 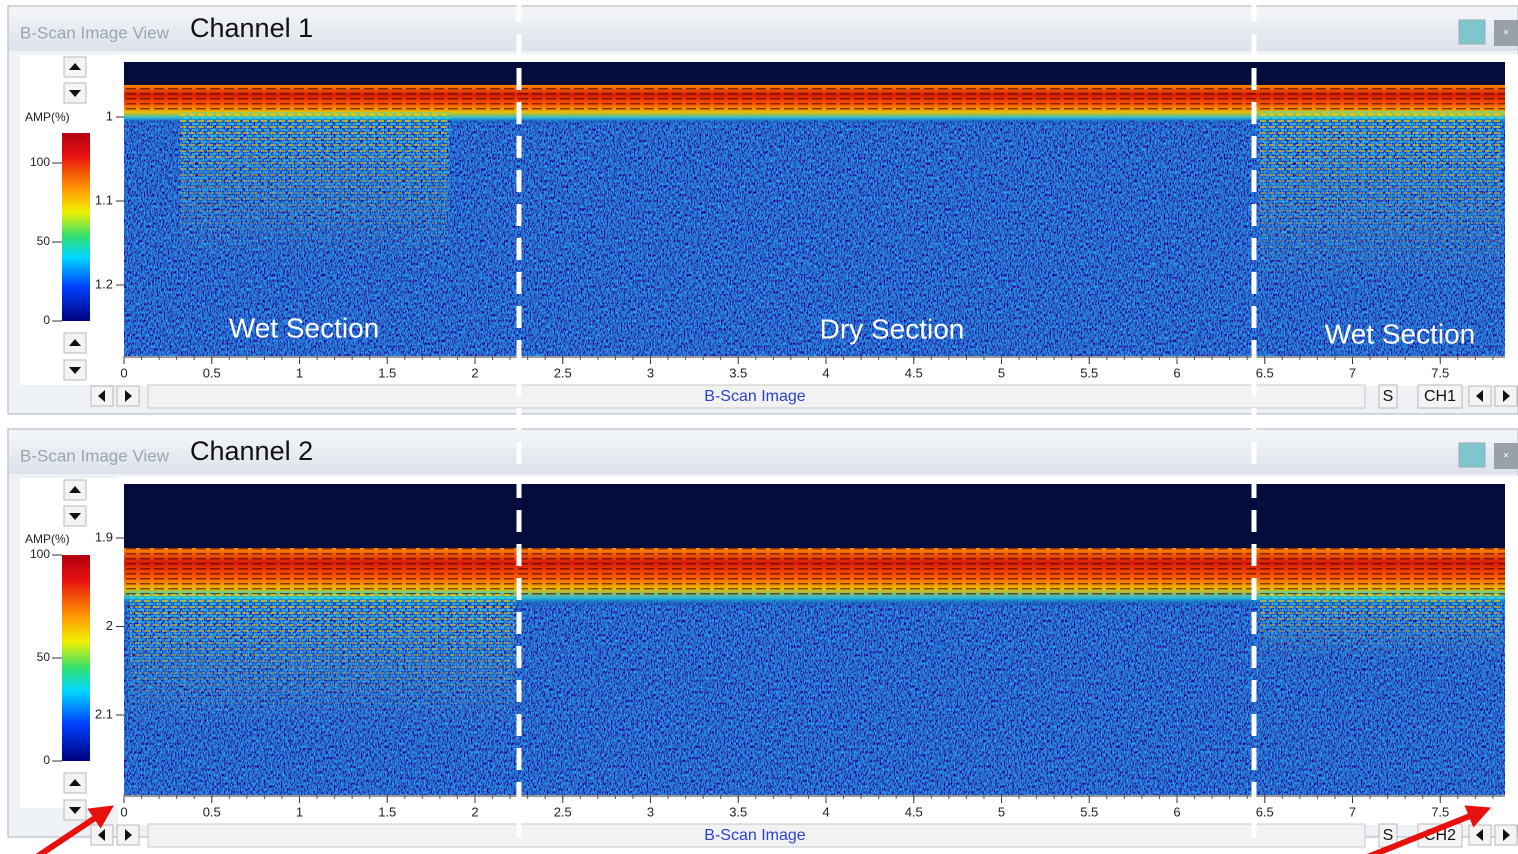 What do you see at coordinates (825, 811) in the screenshot?
I see `x-tick-label: 4` at bounding box center [825, 811].